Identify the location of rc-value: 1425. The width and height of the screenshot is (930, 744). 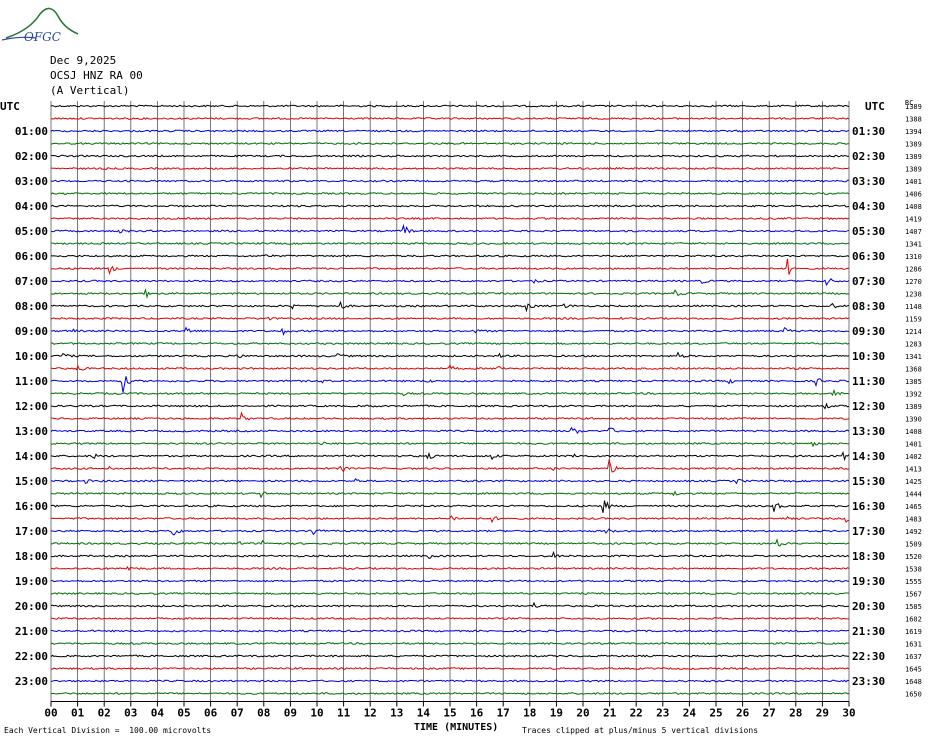
(913, 482).